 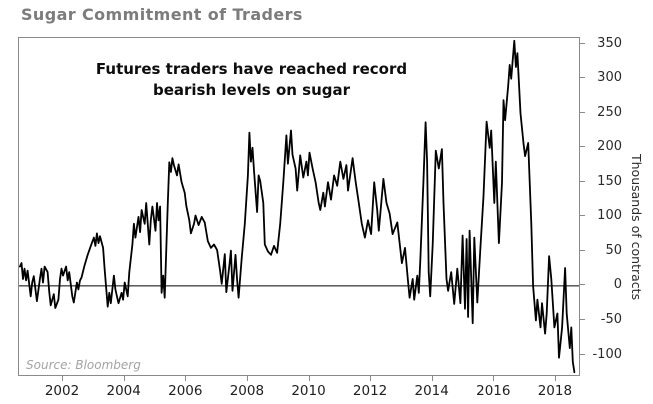 I want to click on y-tick-label: -100, so click(x=607, y=354).